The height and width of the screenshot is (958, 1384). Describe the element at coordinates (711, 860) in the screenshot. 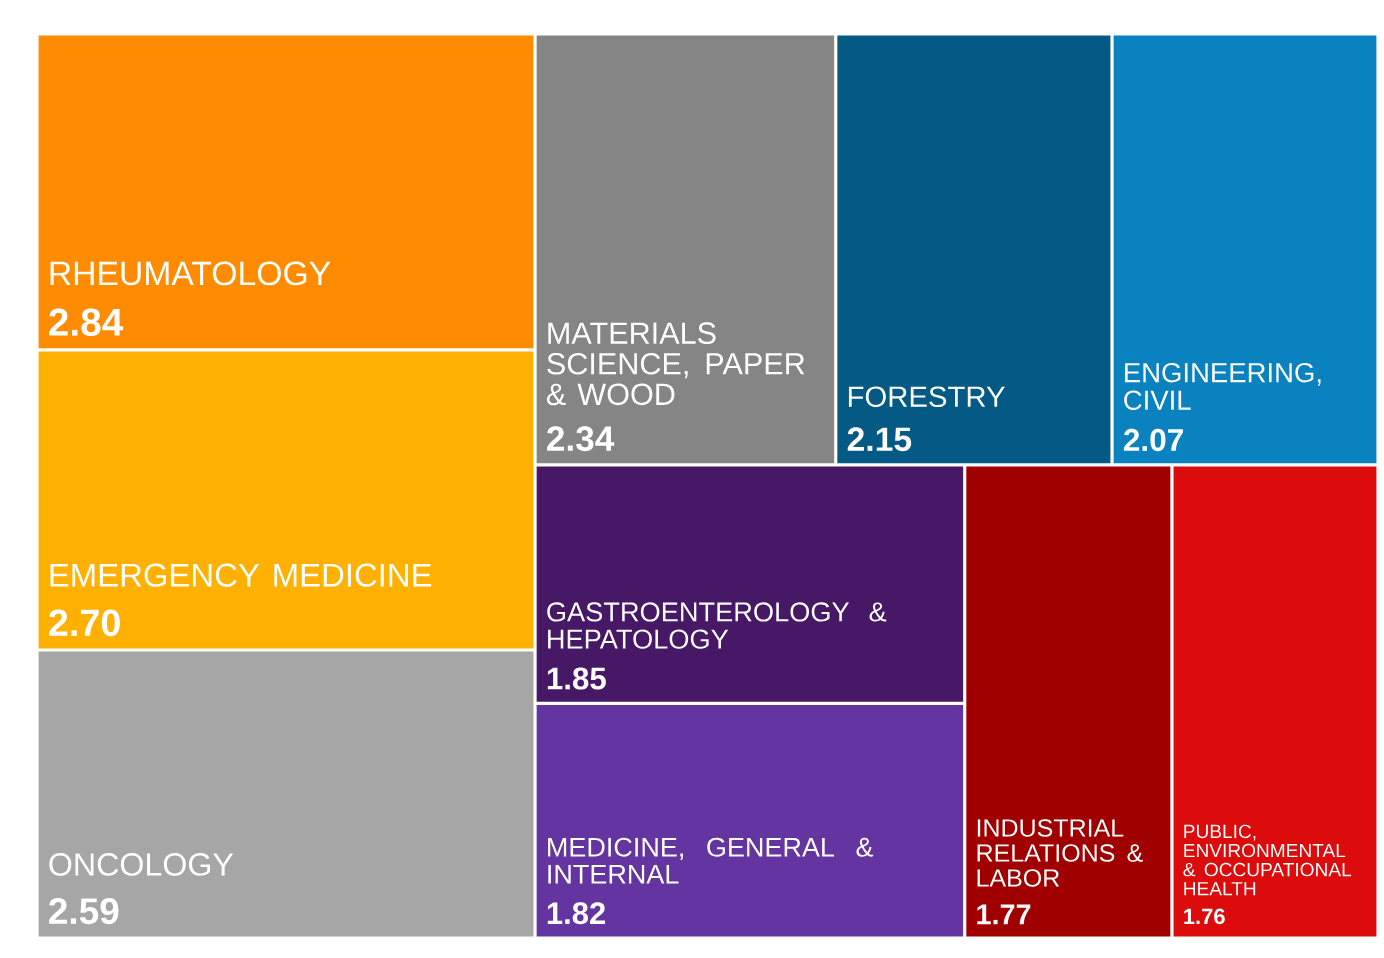

I see `category-label: MEDICINE, GENERAL & INTERNAL` at that location.